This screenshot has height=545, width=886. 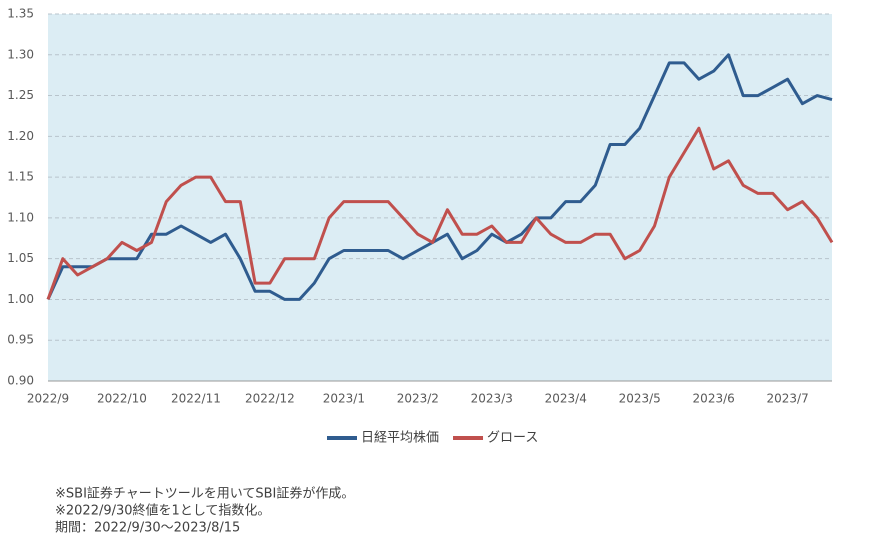 What do you see at coordinates (48, 399) in the screenshot?
I see `x-tick-label: 2022/9` at bounding box center [48, 399].